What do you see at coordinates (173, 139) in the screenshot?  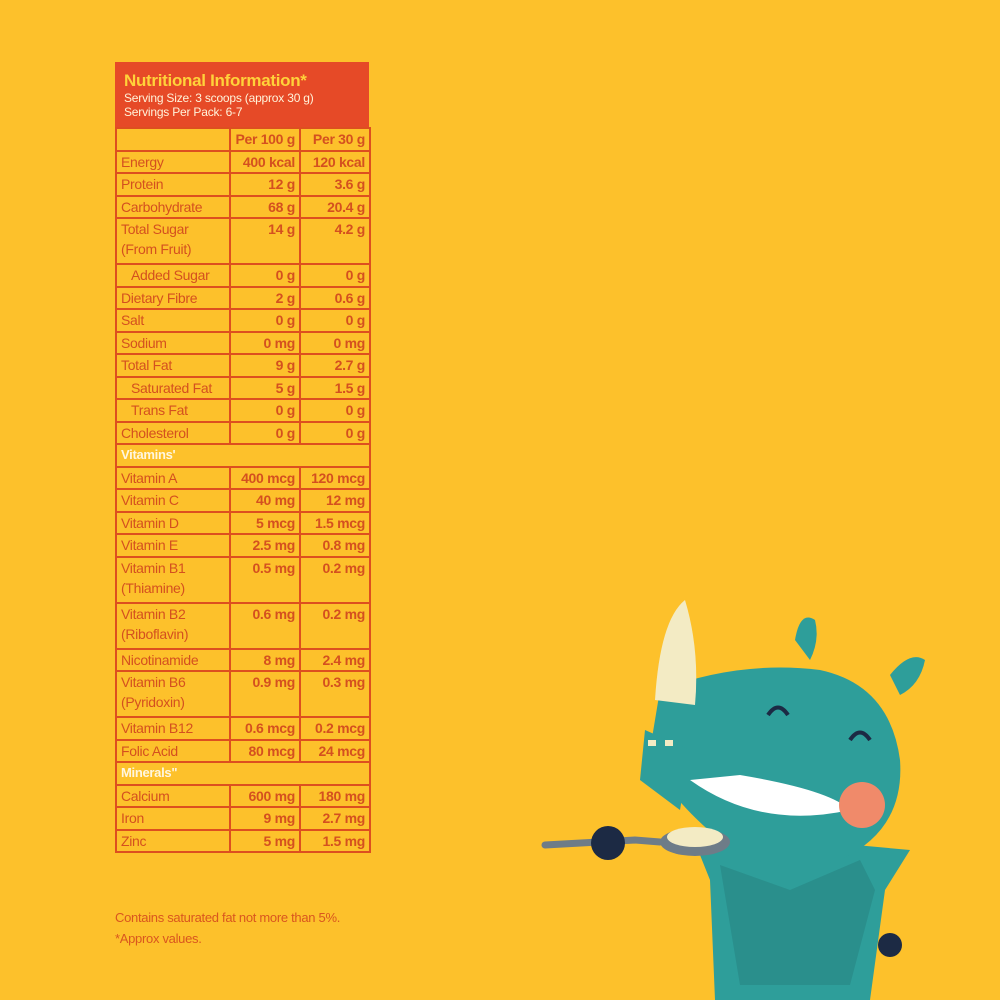 I see `column-header-nutrient` at bounding box center [173, 139].